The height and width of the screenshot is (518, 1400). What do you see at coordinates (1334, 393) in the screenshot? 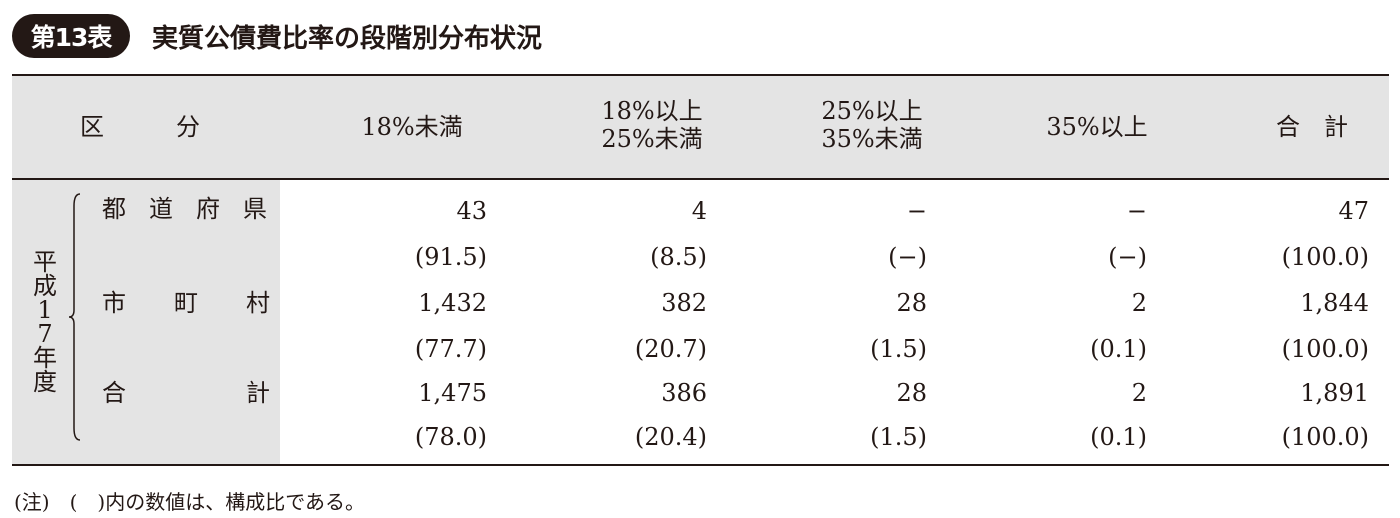
I see `cell-total-count-total: 1,891` at bounding box center [1334, 393].